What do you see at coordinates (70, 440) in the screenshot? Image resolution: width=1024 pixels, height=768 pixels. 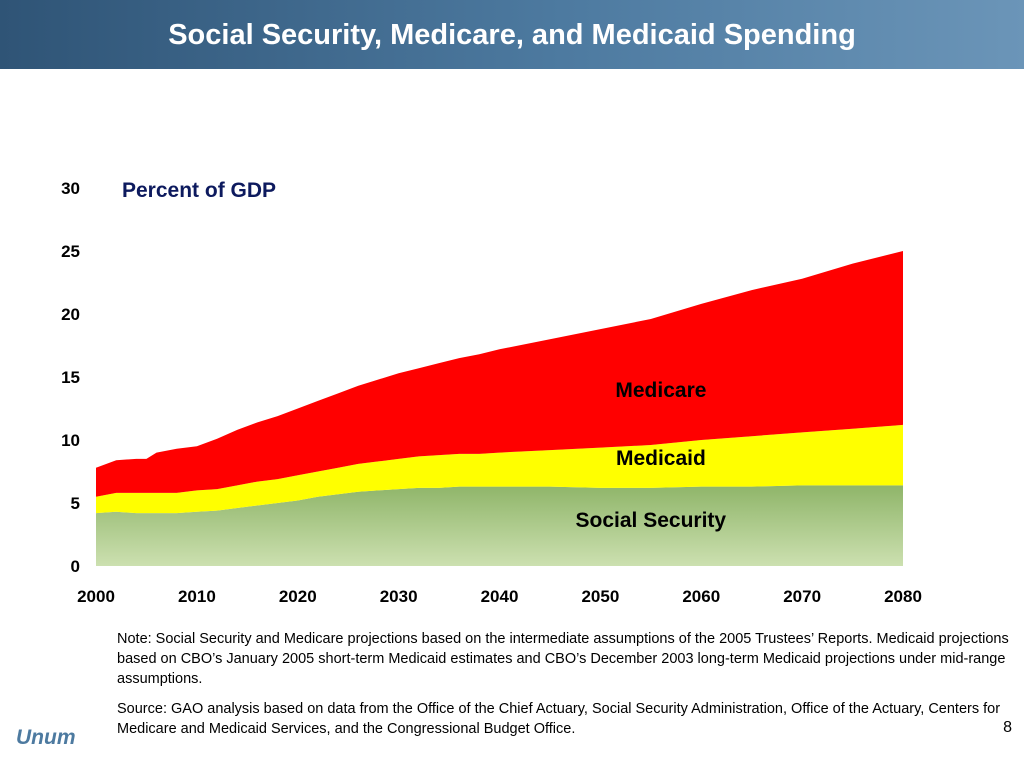 I see `y-tick-label: 10` at bounding box center [70, 440].